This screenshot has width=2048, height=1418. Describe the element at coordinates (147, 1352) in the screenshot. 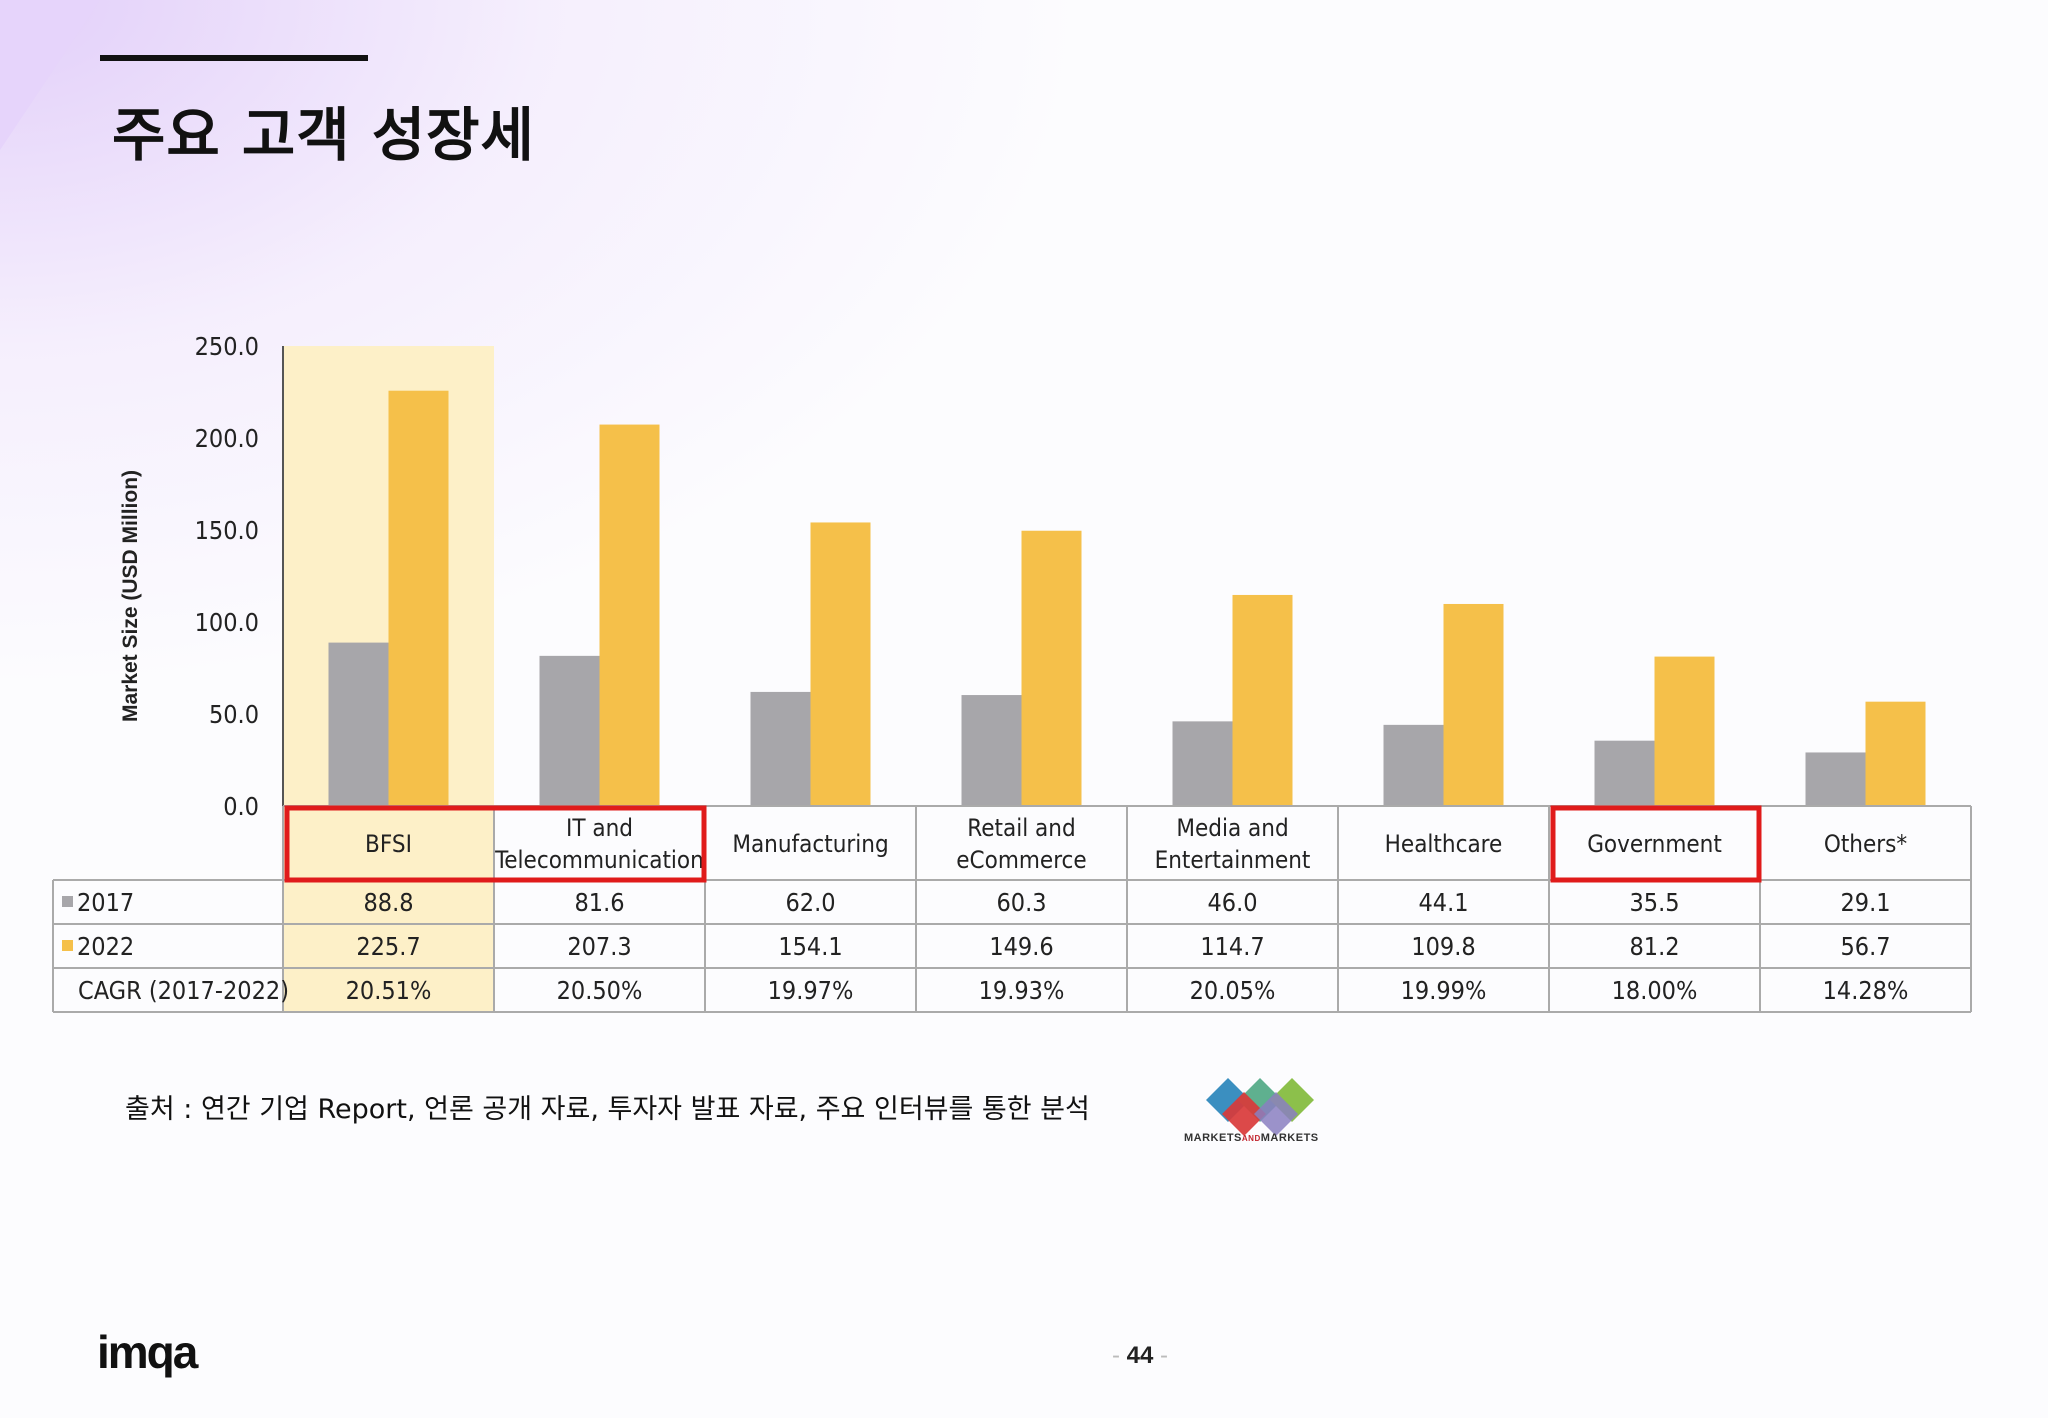

I see `imqa-logo: imqa` at that location.